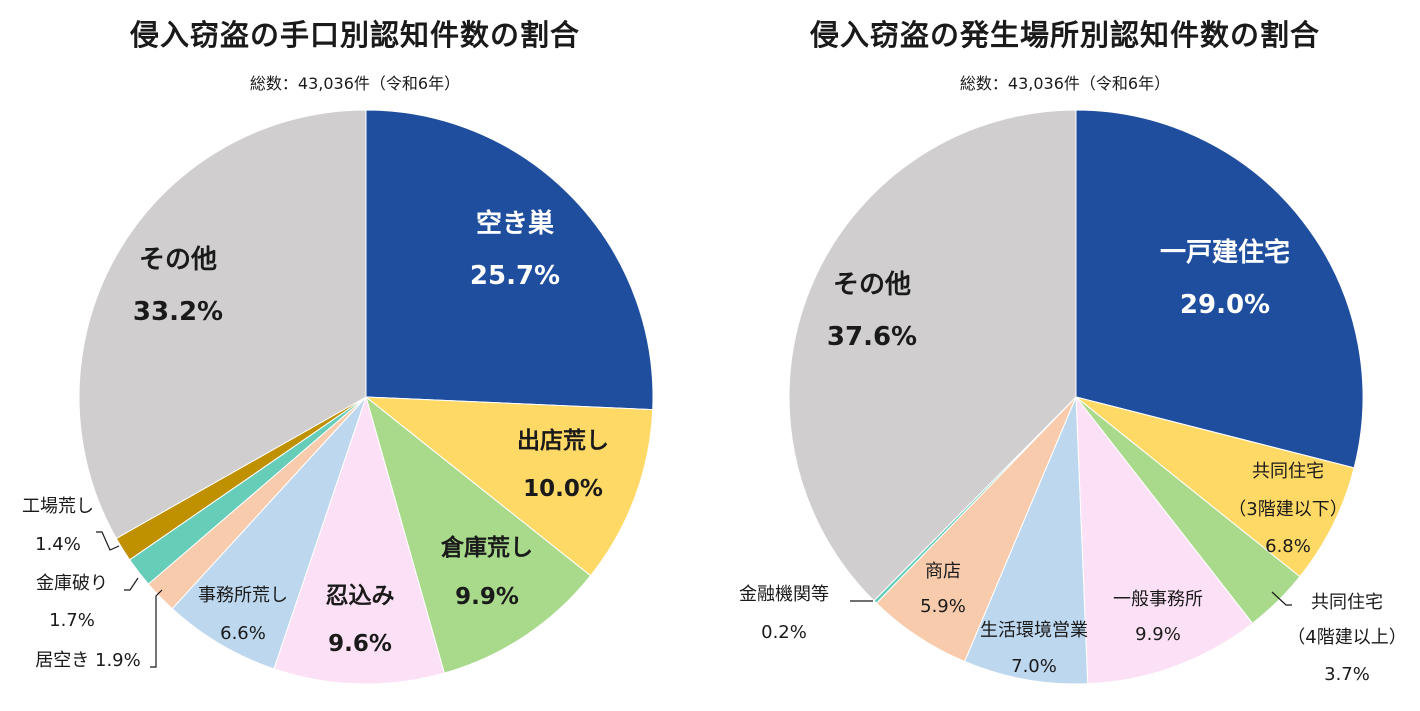  I want to click on slice-label: 居空き 1.9%, so click(87, 660).